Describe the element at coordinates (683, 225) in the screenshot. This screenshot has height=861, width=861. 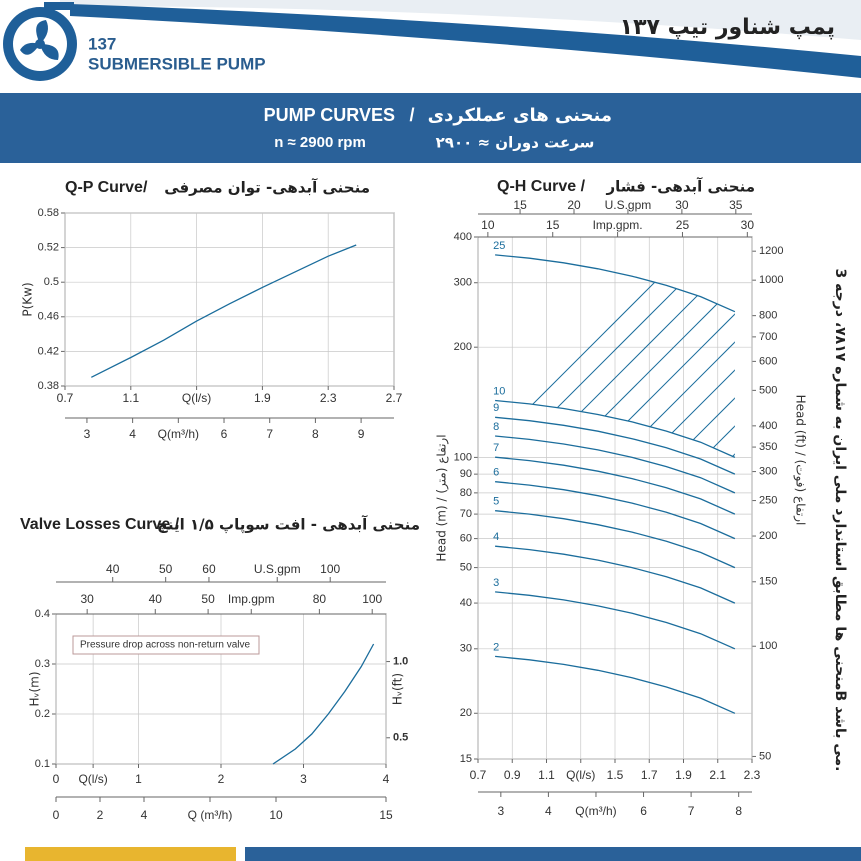
I see `x-tick-label: 25` at that location.